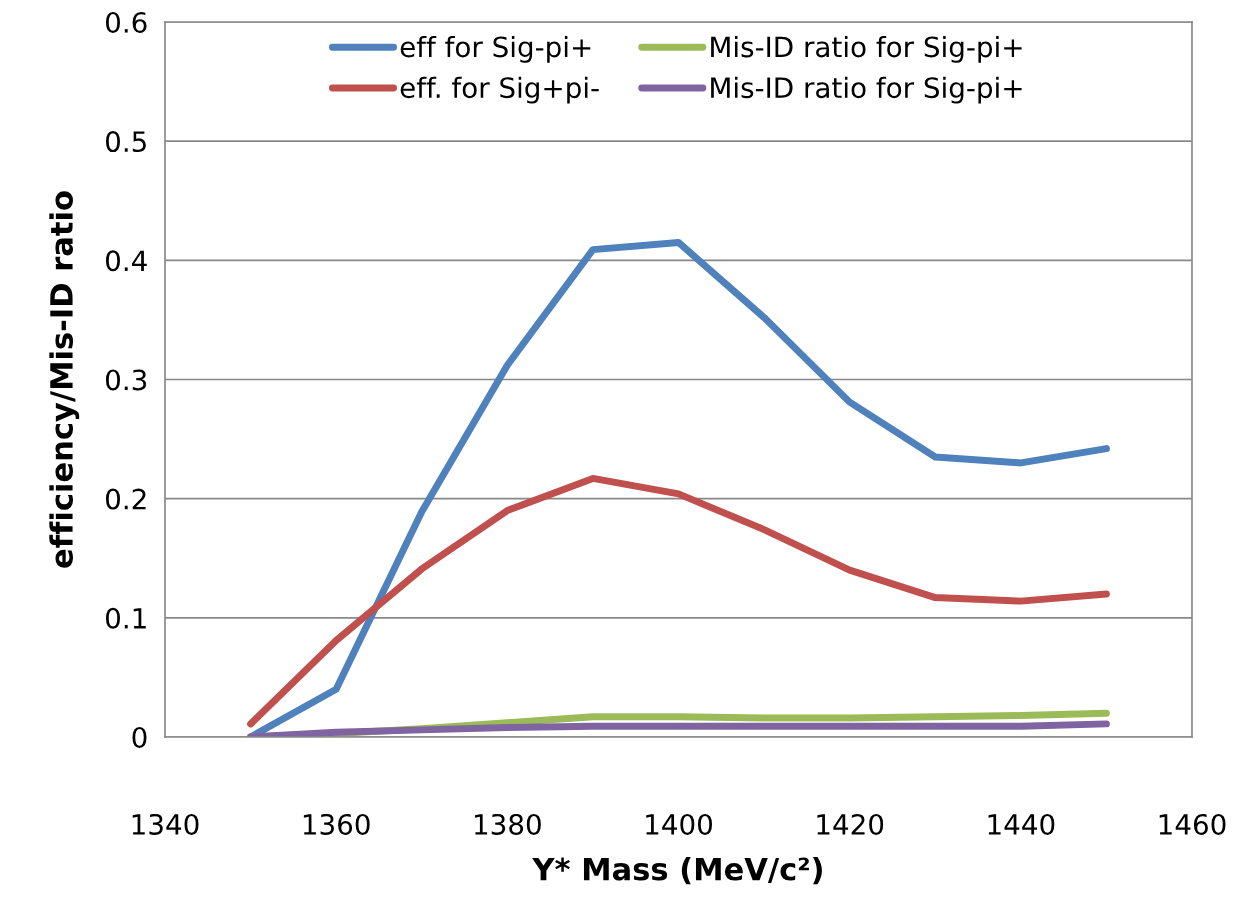 This screenshot has height=904, width=1239. I want to click on x-tick-label: 1400, so click(679, 824).